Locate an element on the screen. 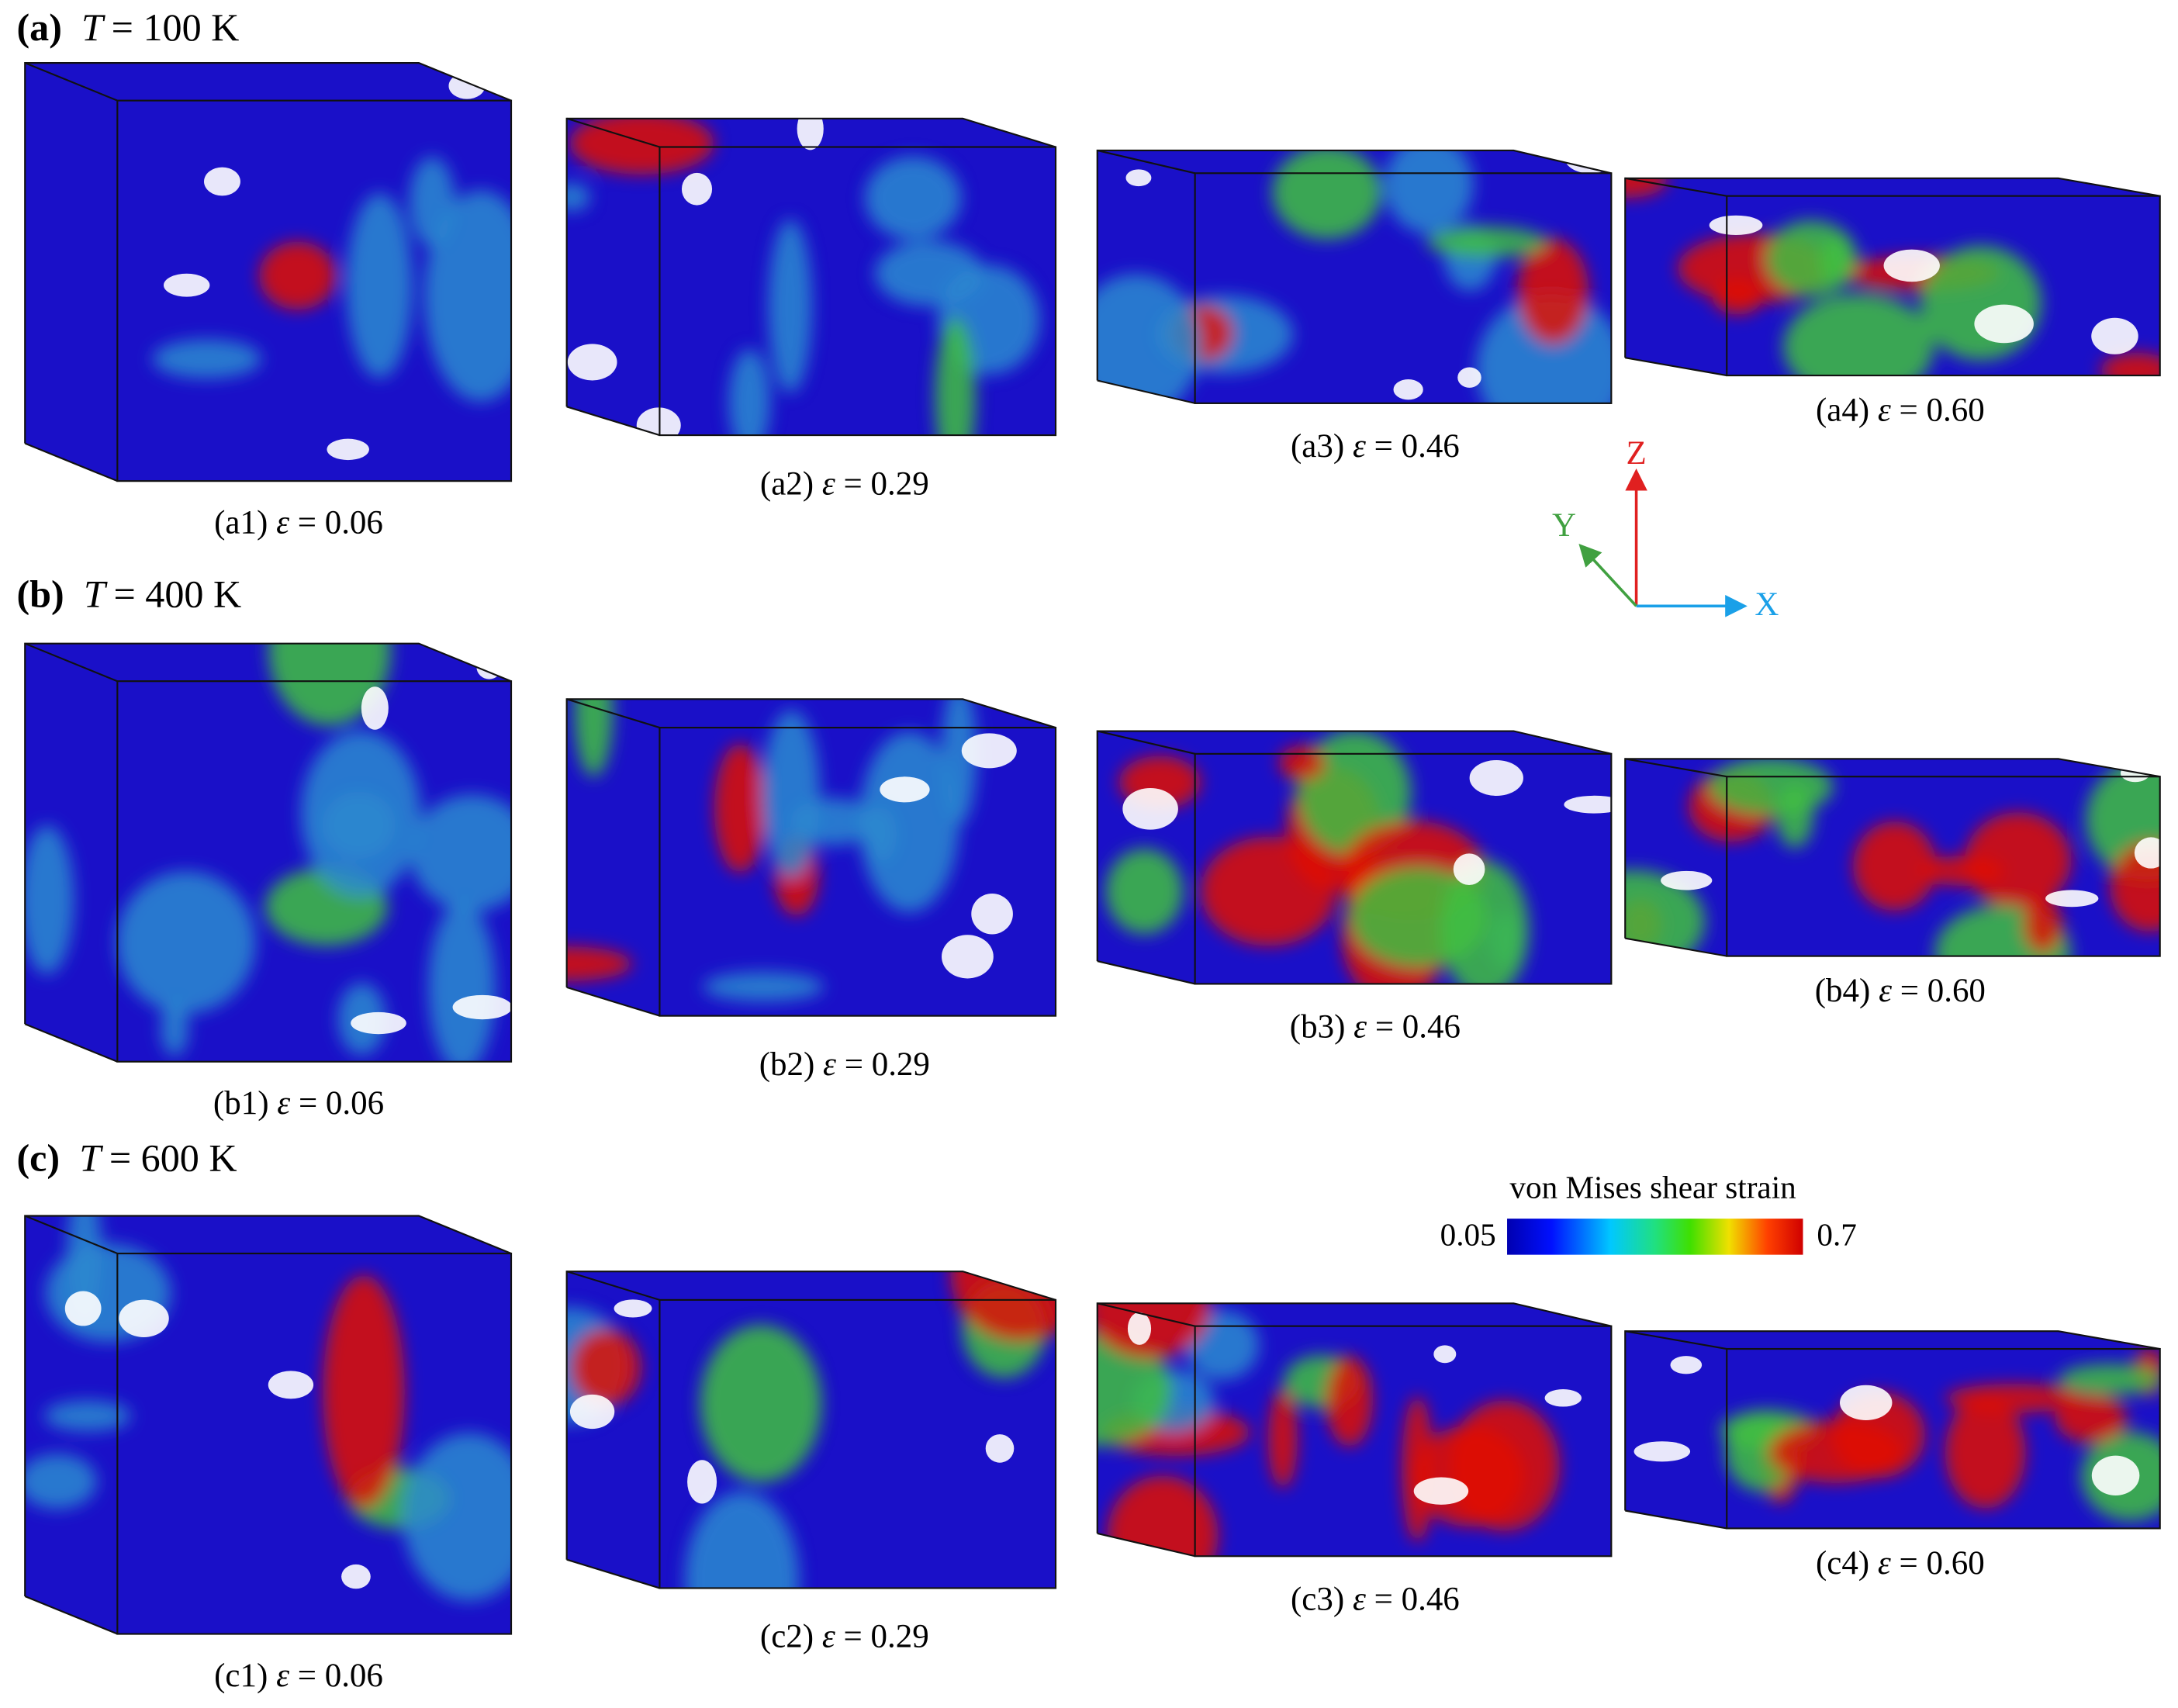 The image size is (2178, 1708). z-label: Z is located at coordinates (1636, 454).